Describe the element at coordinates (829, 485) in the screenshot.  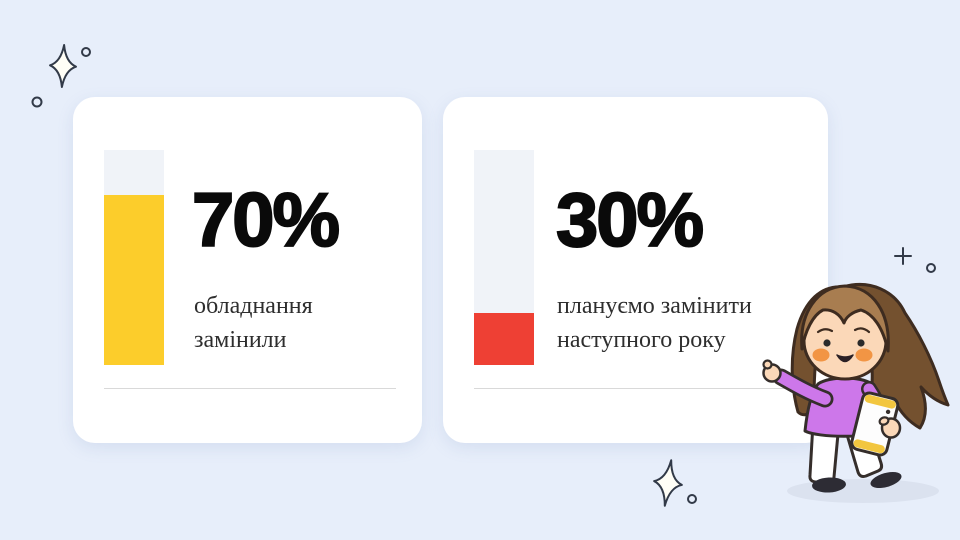
I see `shoe-left` at that location.